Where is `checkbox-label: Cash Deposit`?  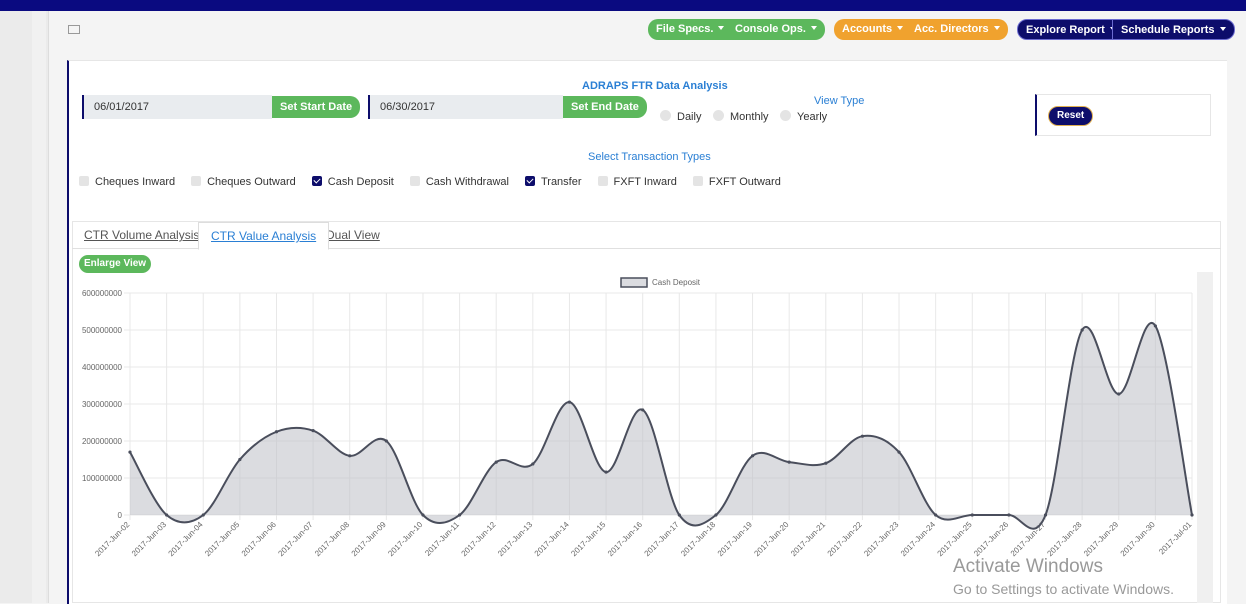
checkbox-label: Cash Deposit is located at coordinates (361, 182).